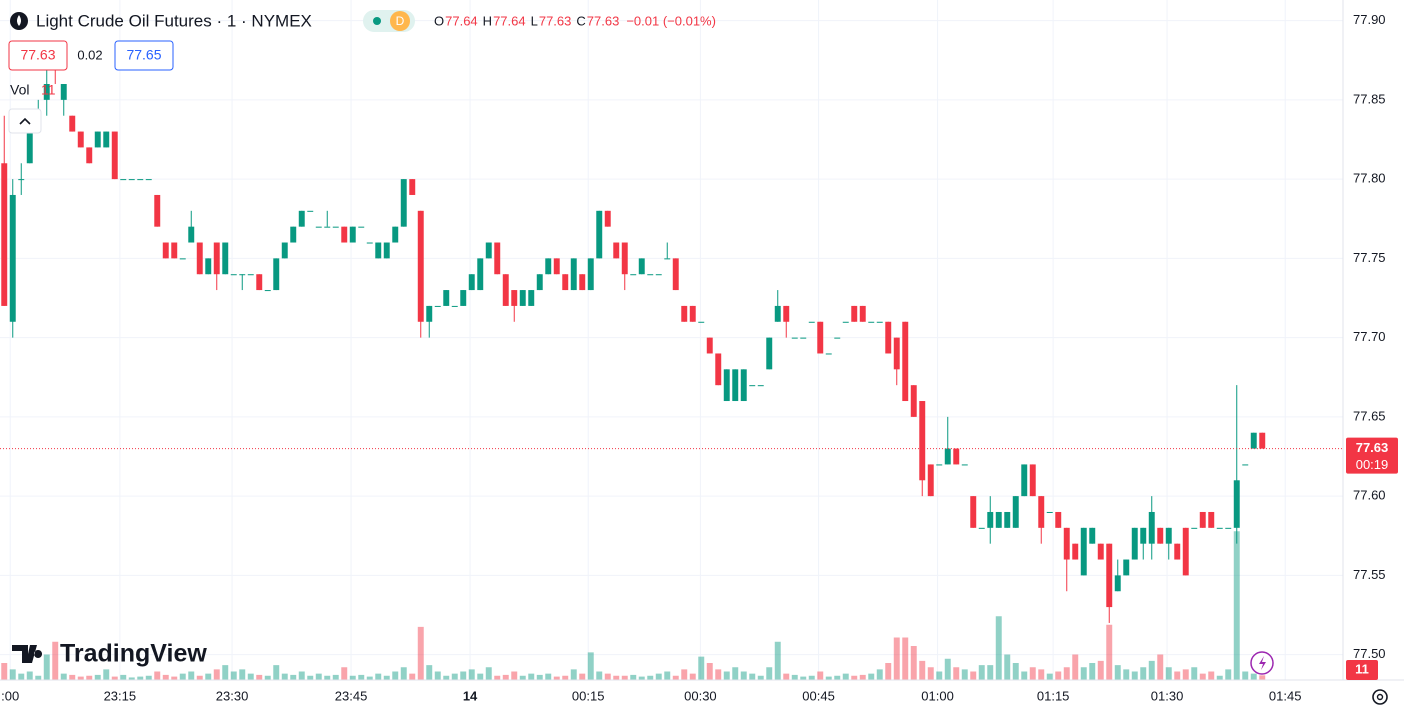  Describe the element at coordinates (89, 54) in the screenshot. I see `spread: 0.02` at that location.